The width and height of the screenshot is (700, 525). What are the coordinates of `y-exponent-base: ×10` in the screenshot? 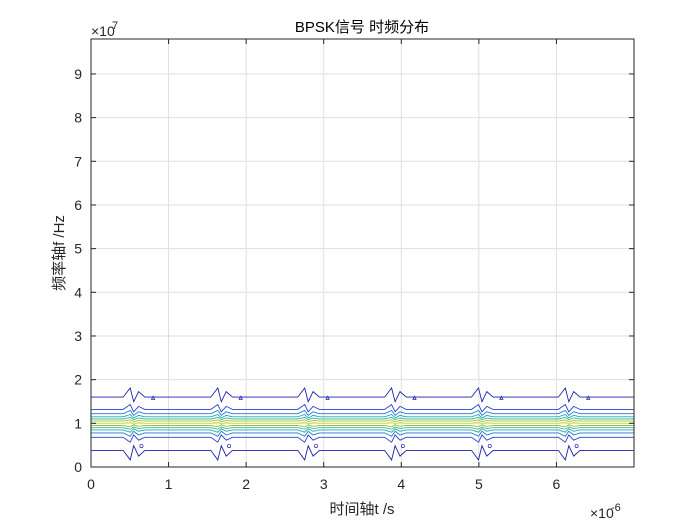 It's located at (103, 31).